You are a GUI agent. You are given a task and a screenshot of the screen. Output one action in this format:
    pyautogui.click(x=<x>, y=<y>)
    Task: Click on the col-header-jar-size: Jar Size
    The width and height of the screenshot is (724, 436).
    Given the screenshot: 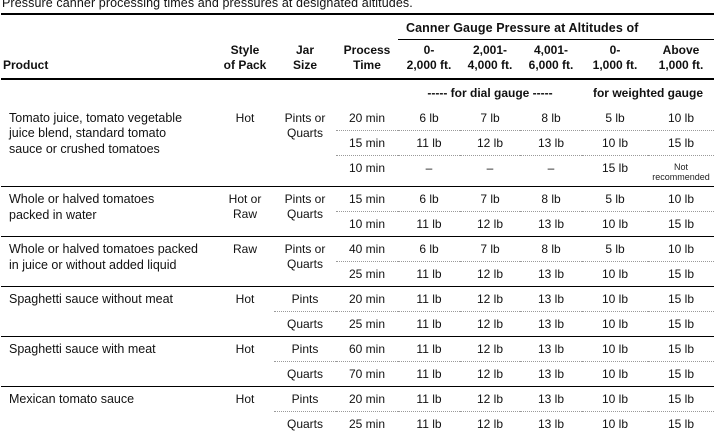 What is the action you would take?
    pyautogui.click(x=305, y=59)
    